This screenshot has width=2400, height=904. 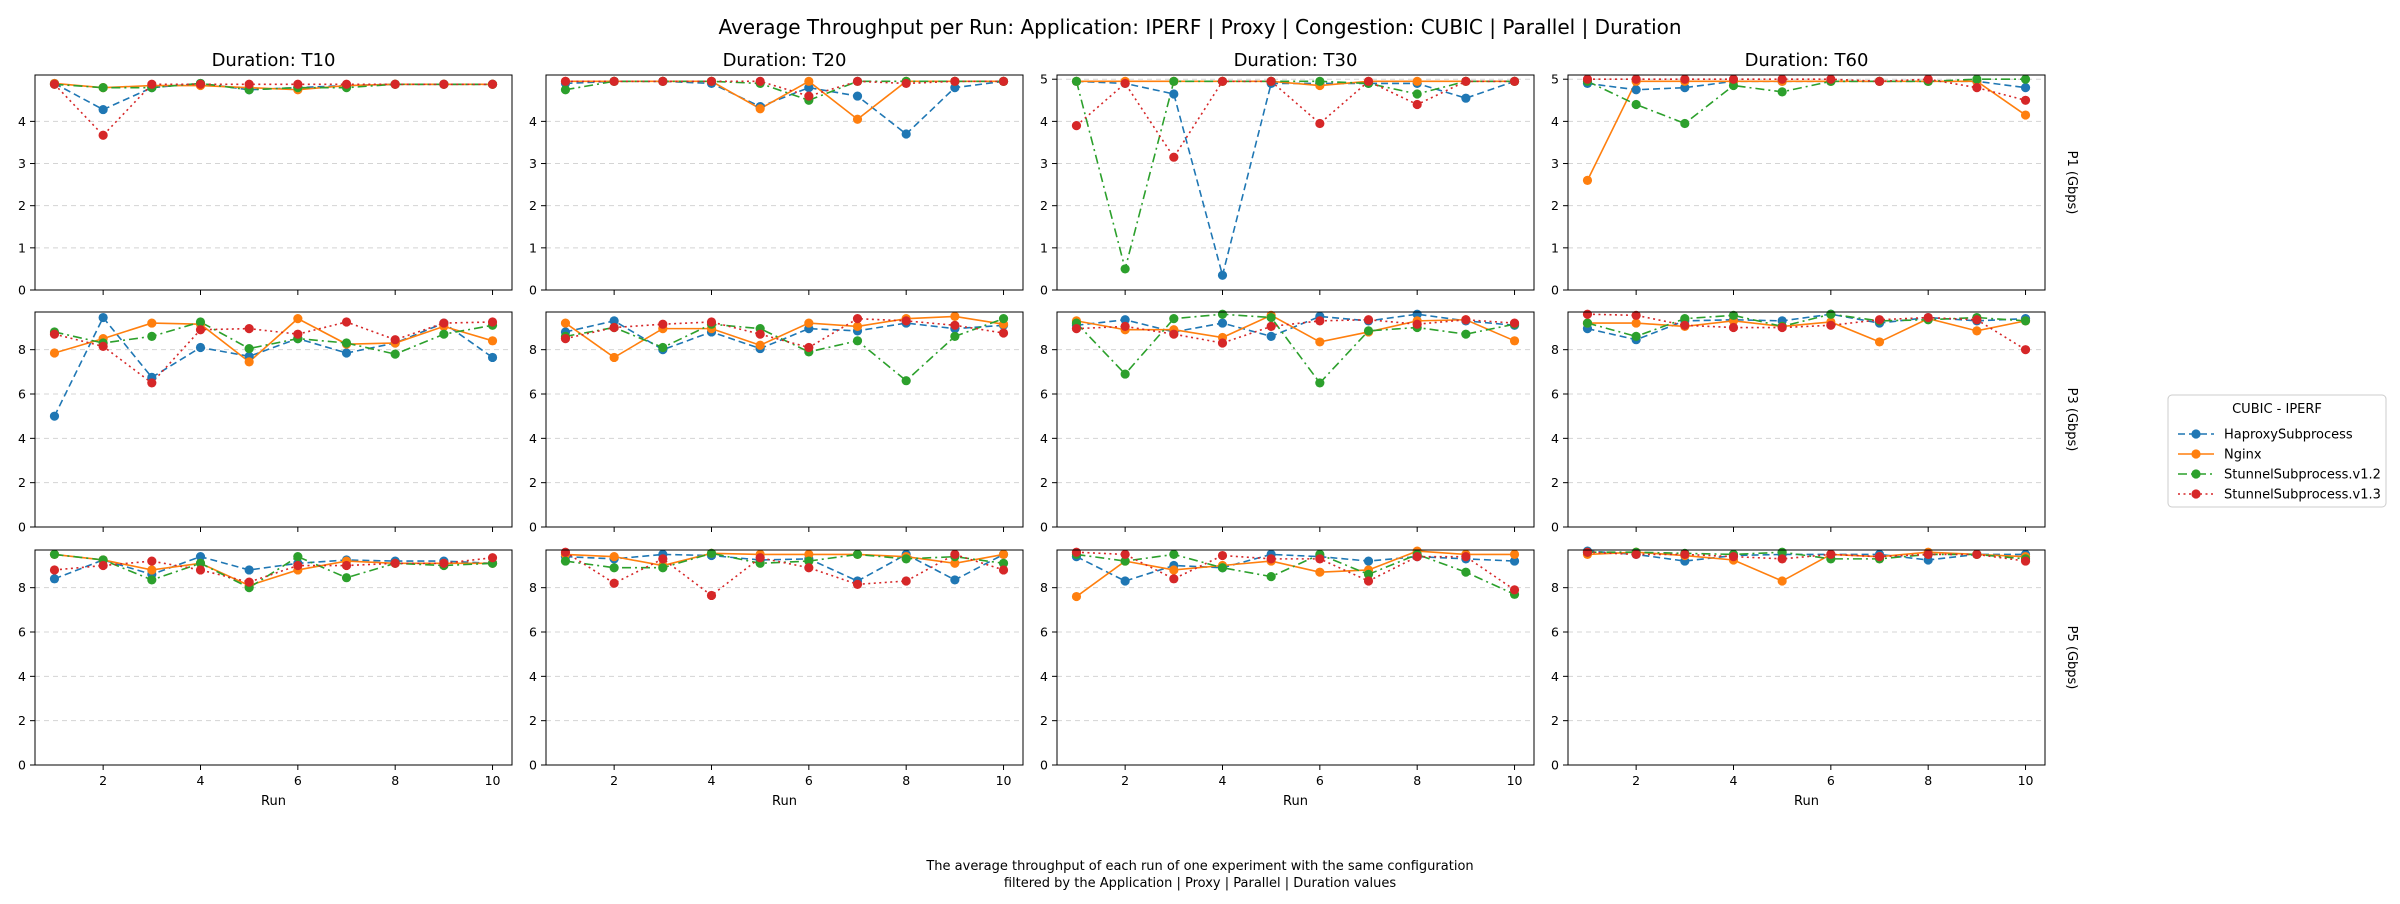 I want to click on series-line-3-r1c3, so click(x=1295, y=176).